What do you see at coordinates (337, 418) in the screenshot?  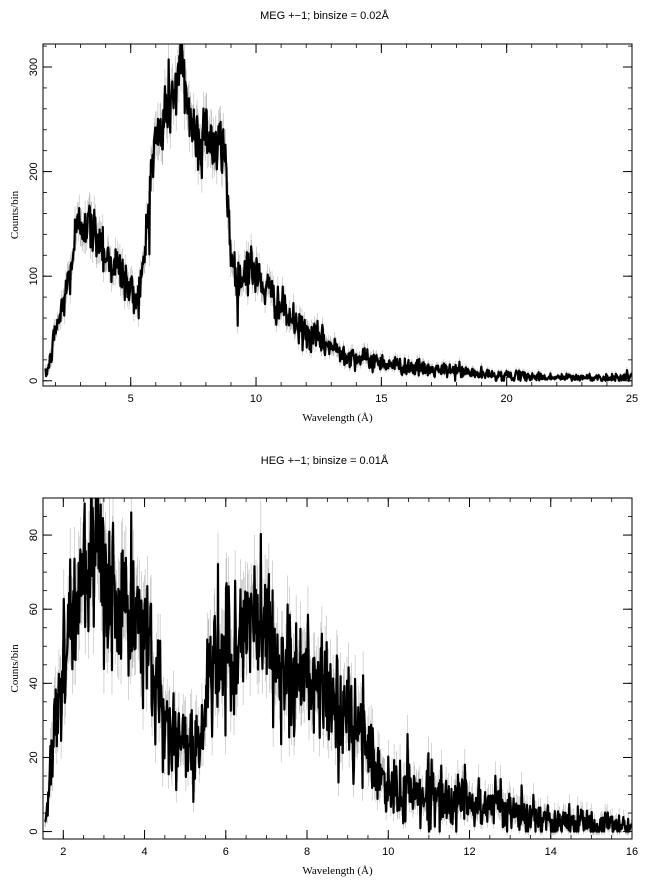 I see `meg-x-axis-label: Wavelength (Å)` at bounding box center [337, 418].